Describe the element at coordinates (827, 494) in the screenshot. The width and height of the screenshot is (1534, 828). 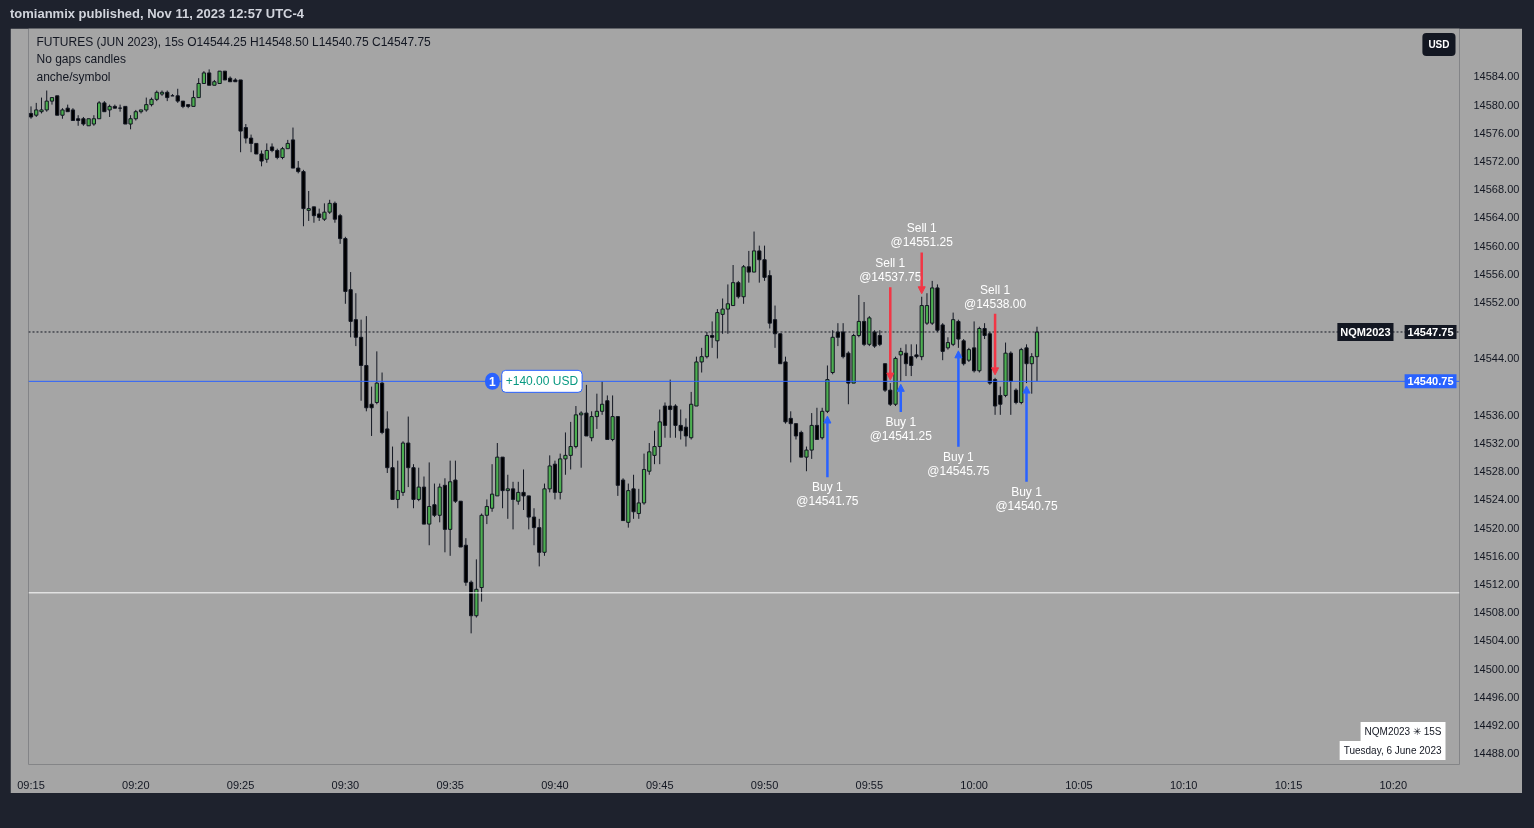
I see `annotation: Buy 1 @14541.75` at that location.